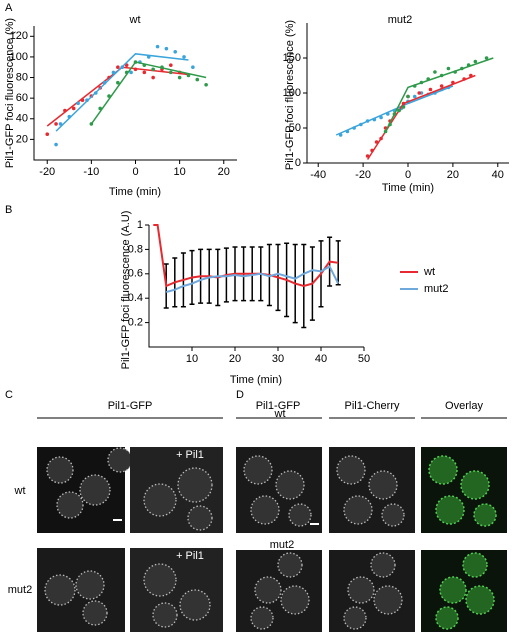 This screenshot has width=516, height=640. What do you see at coordinates (91, 172) in the screenshot?
I see `x-tick-label: -10` at bounding box center [91, 172].